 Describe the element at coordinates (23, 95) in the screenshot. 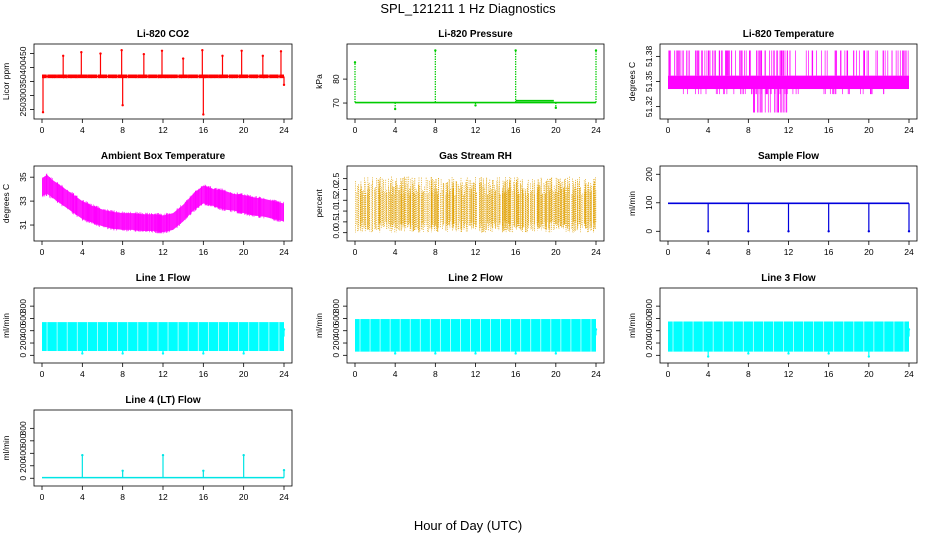

I see `y-tick-label: 300` at that location.